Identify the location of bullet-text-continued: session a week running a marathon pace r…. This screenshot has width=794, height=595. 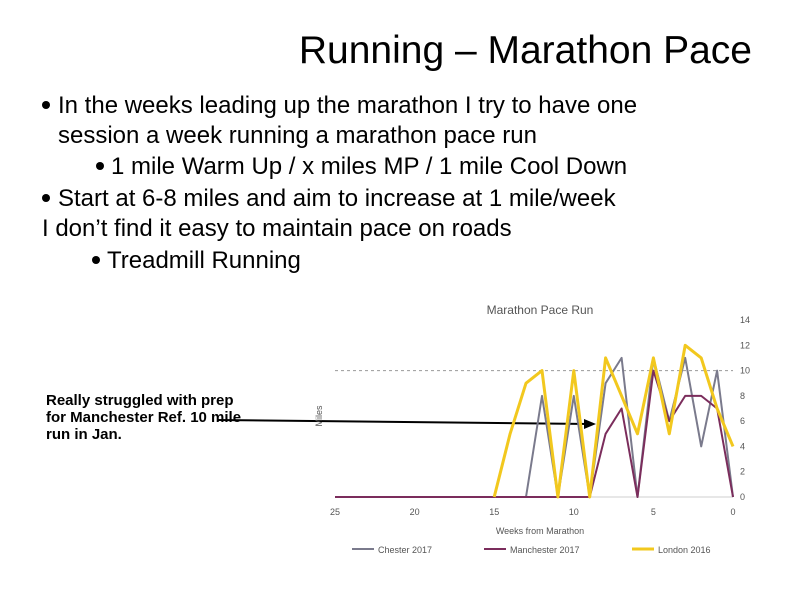
(297, 135).